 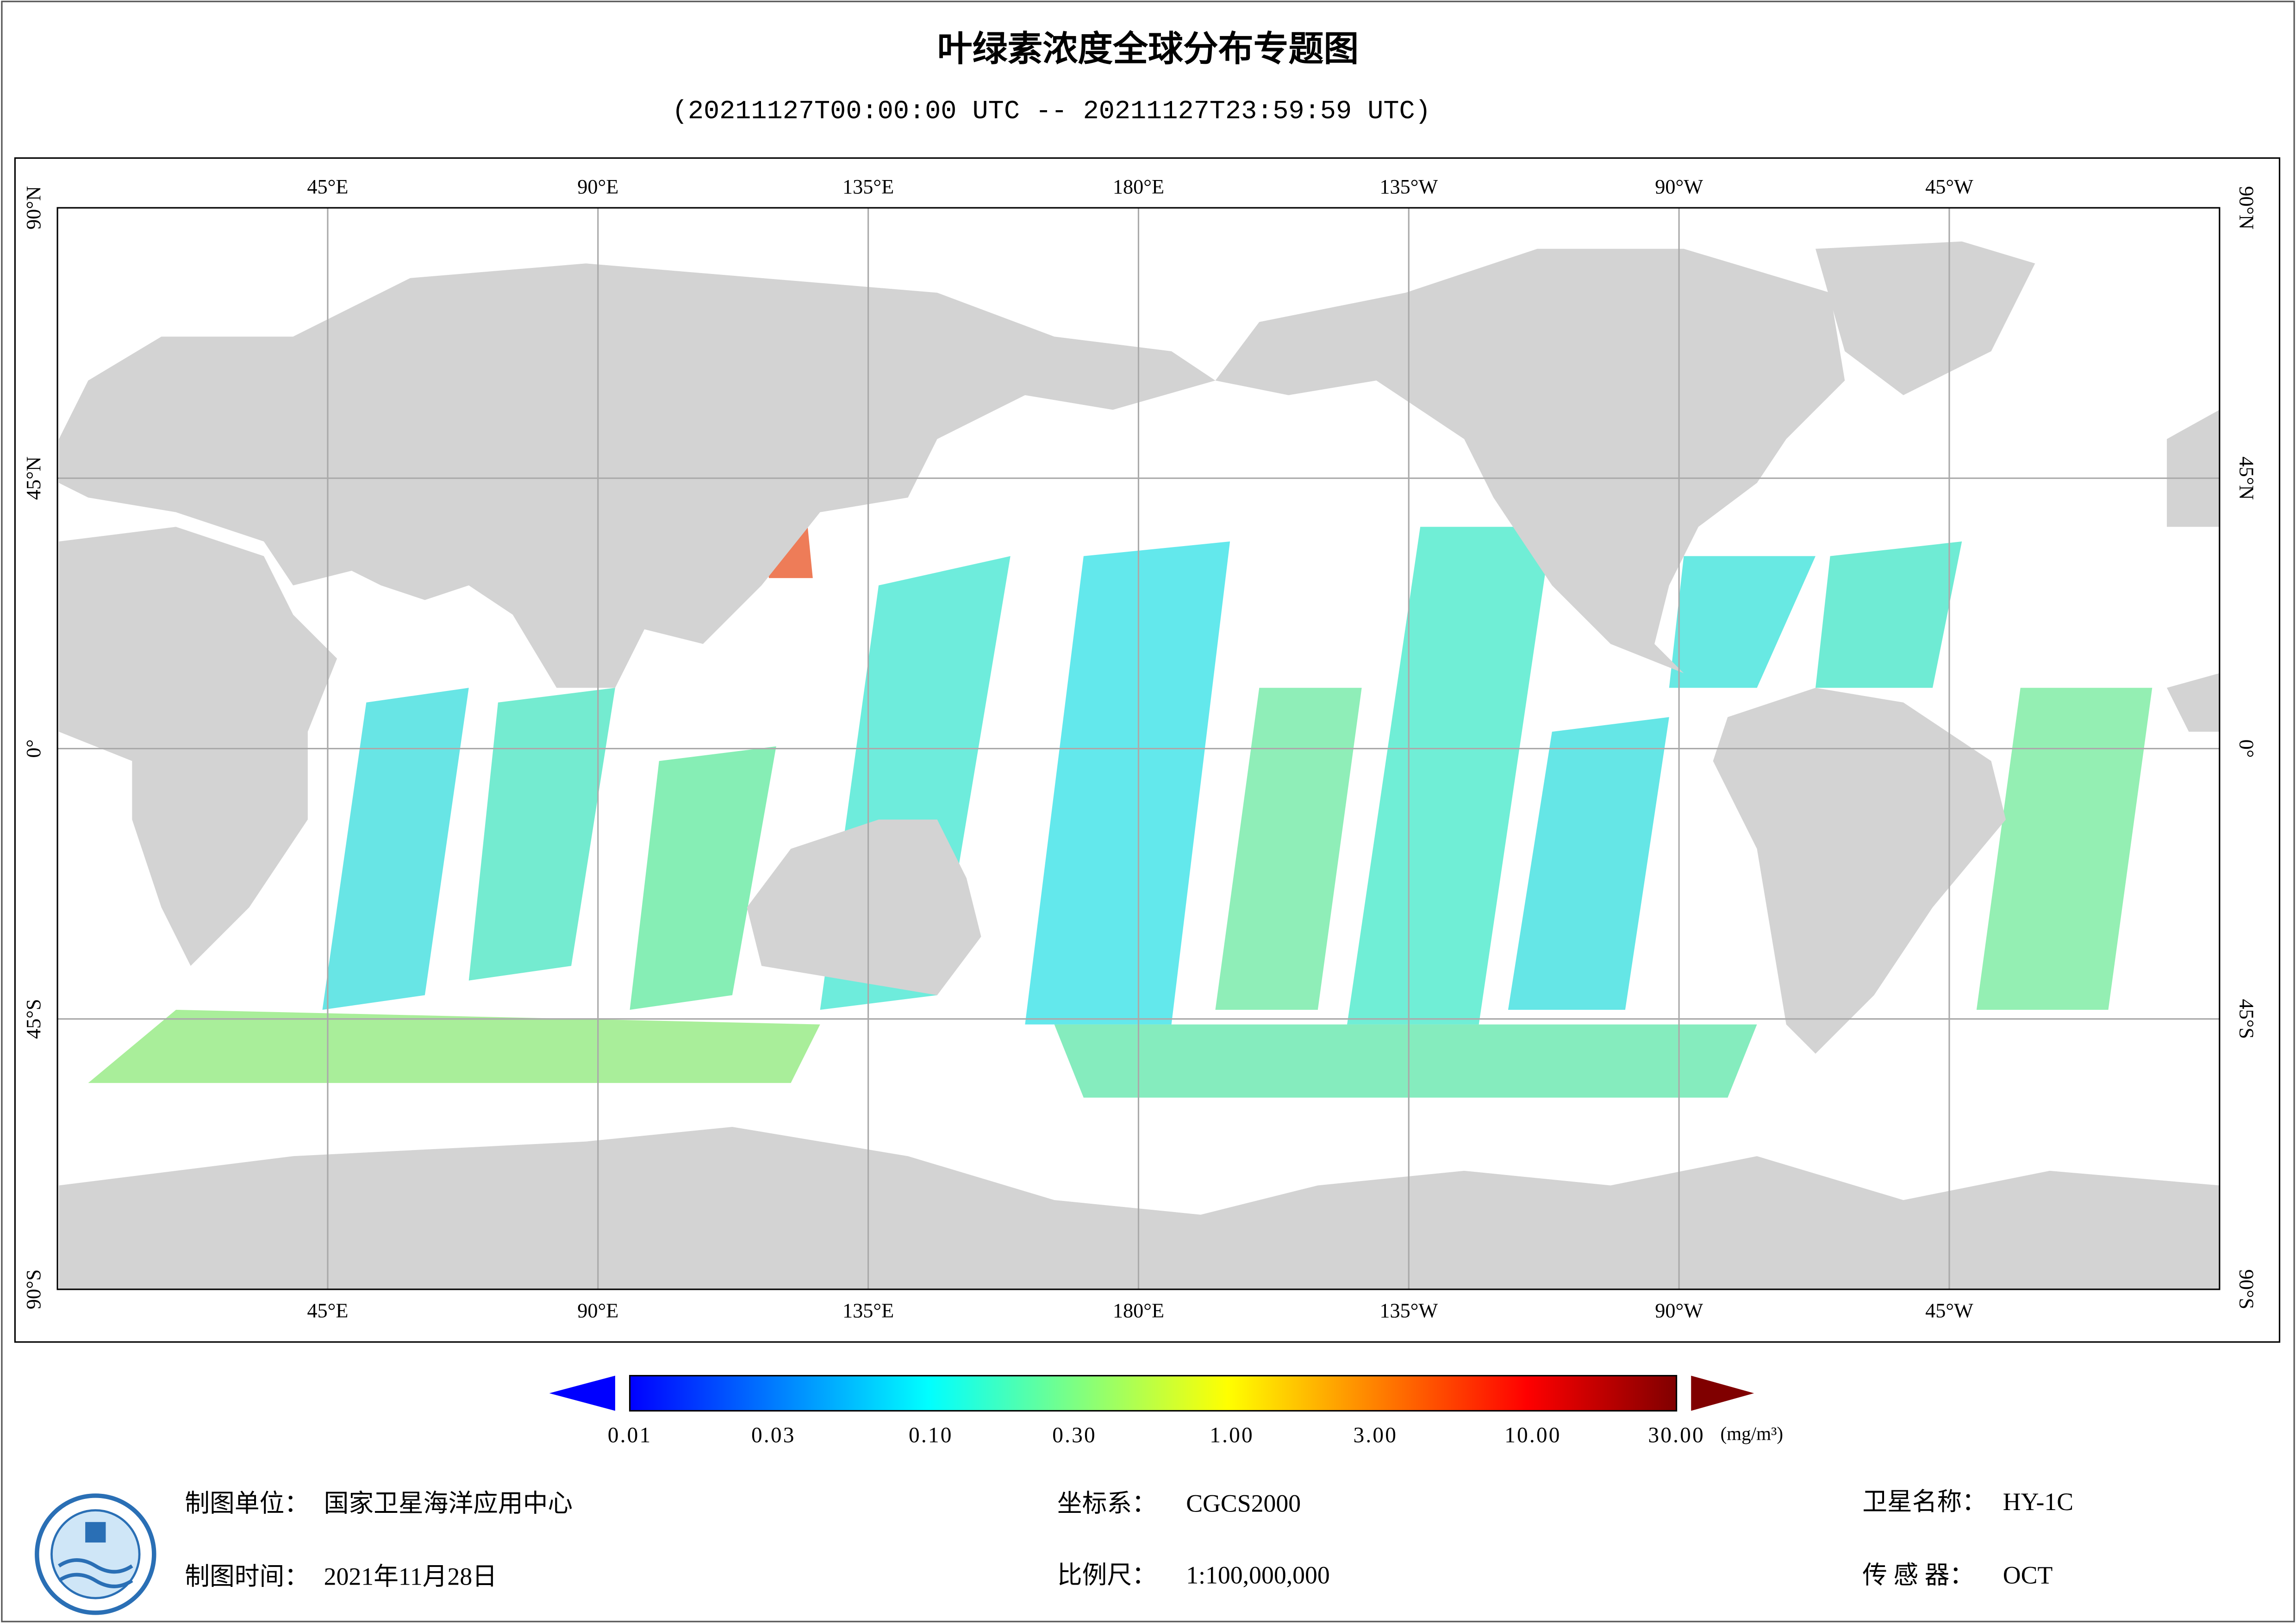 What do you see at coordinates (1924, 1502) in the screenshot?
I see `footer-label: 卫星名称：` at bounding box center [1924, 1502].